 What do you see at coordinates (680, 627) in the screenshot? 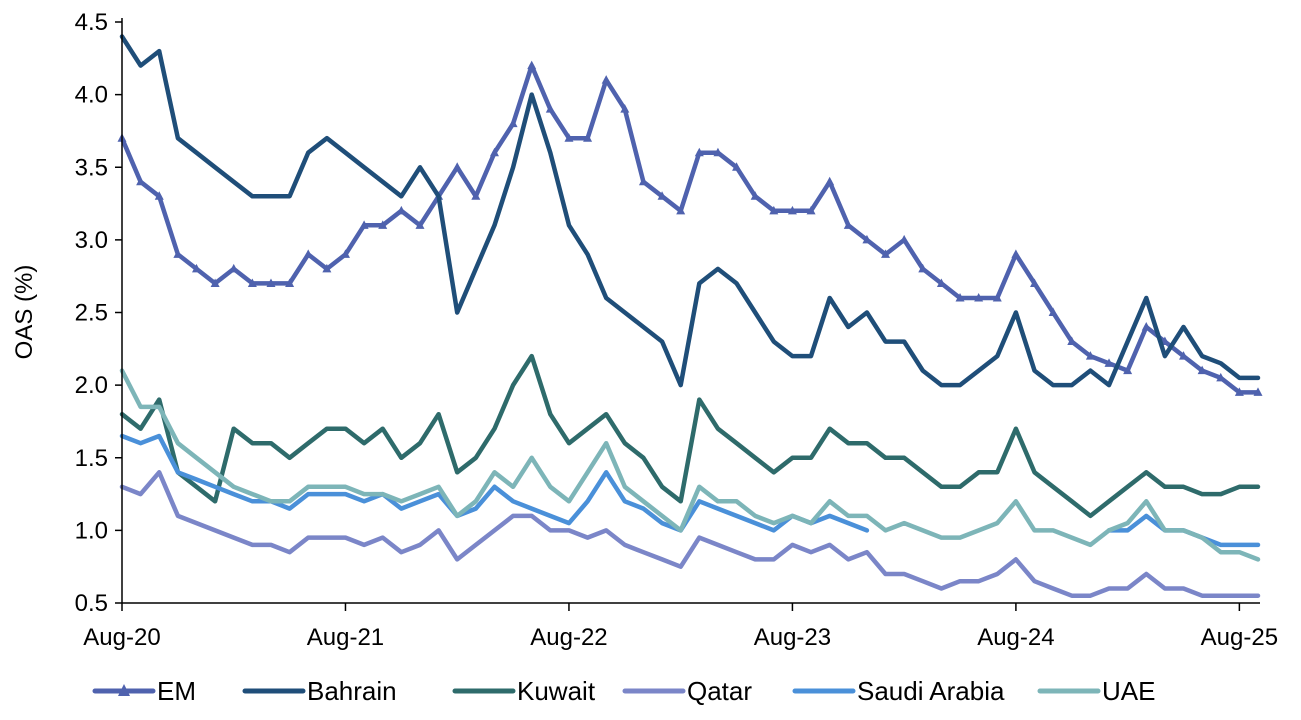
I see `x-axis-ticks: Aug-20 Aug-21 Aug-22 Aug-23 Aug-24 Aug-25` at bounding box center [680, 627].